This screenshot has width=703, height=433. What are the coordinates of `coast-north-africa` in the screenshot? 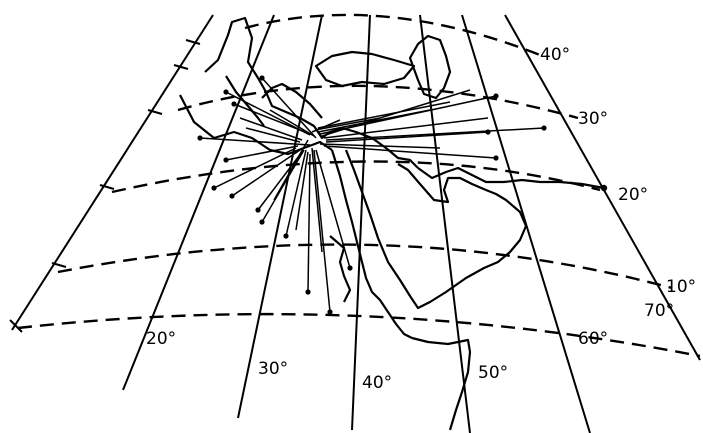 It's located at (256, 125).